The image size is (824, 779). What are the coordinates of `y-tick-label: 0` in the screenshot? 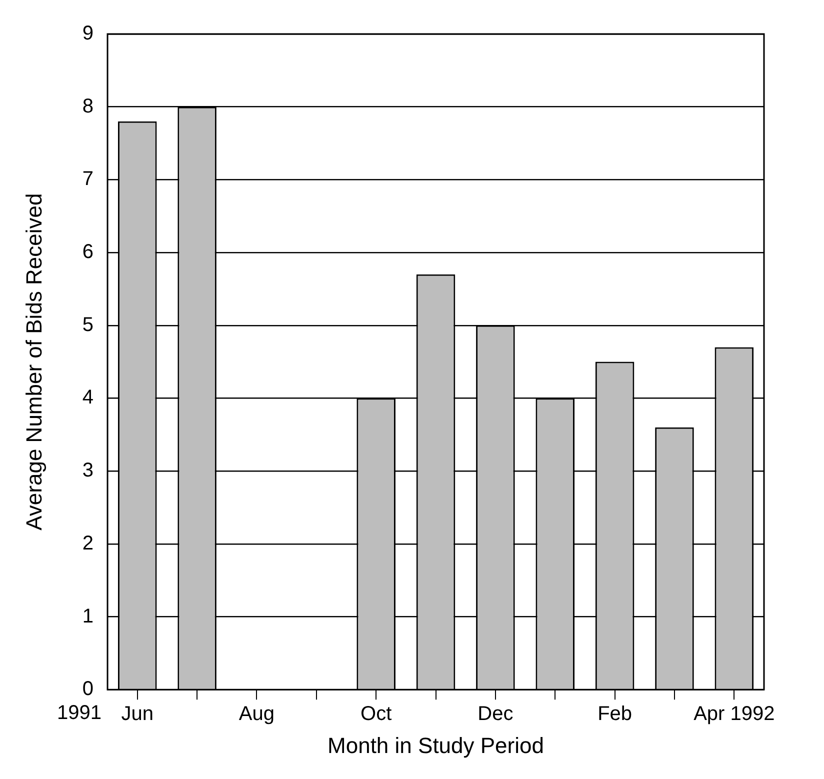 It's located at (88, 689).